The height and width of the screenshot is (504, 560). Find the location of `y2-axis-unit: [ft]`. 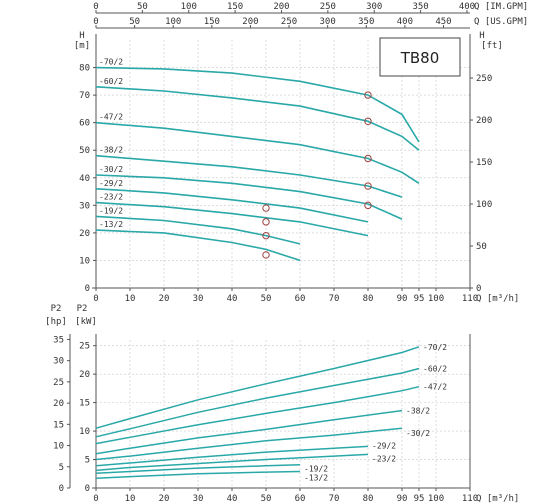

y2-axis-unit: [ft] is located at coordinates (492, 46).